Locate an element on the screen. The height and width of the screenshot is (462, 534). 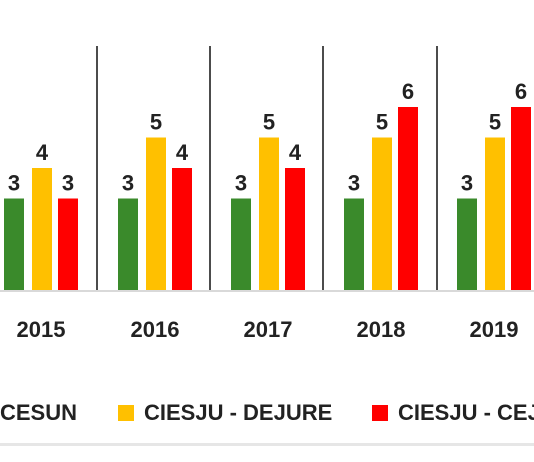
legend-label: CIESJU - CEJ is located at coordinates (466, 412).